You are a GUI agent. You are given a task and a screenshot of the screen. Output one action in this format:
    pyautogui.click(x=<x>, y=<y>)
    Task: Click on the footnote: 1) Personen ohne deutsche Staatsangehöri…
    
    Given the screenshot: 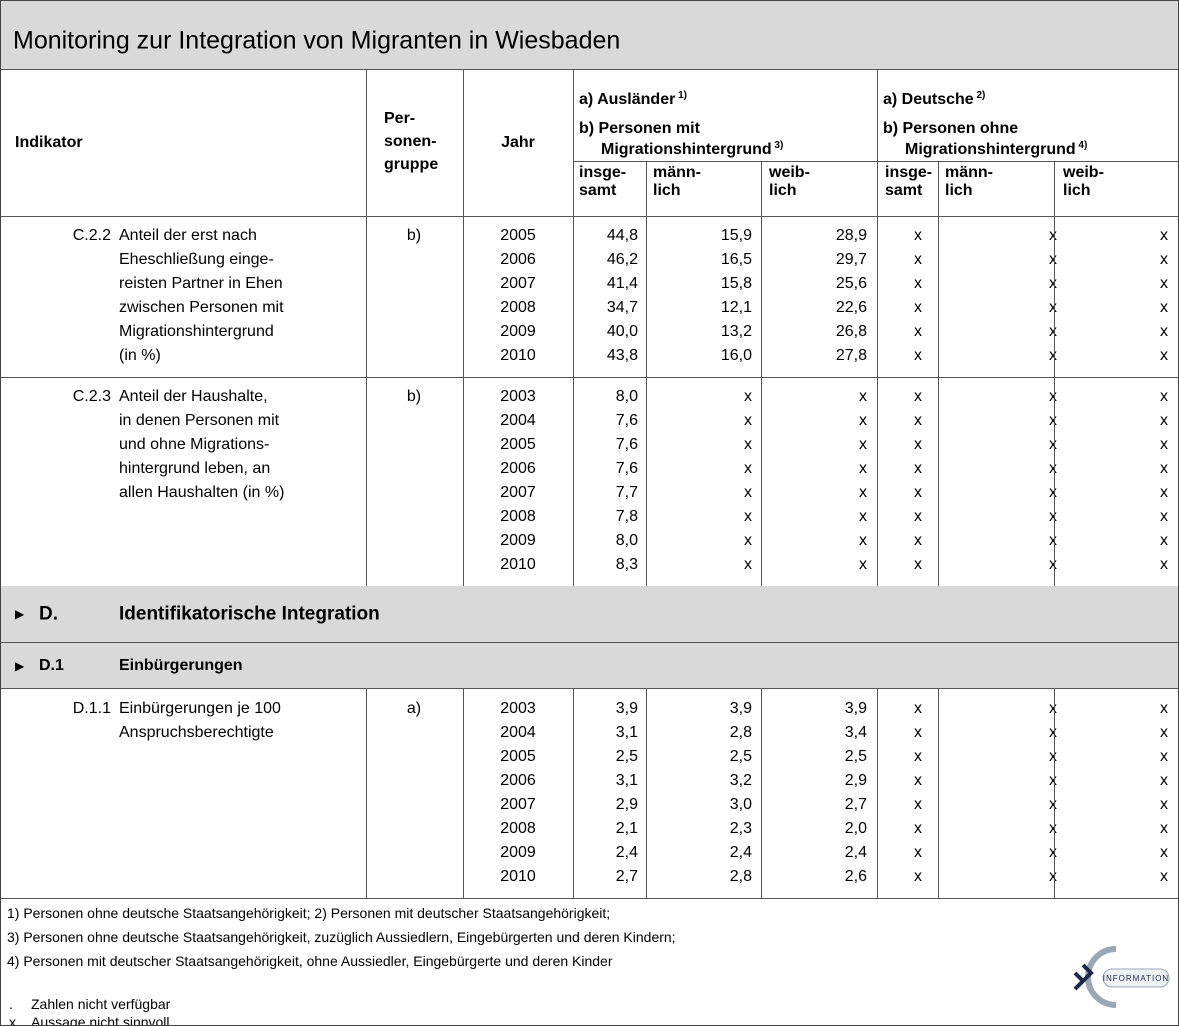 What is the action you would take?
    pyautogui.click(x=309, y=913)
    